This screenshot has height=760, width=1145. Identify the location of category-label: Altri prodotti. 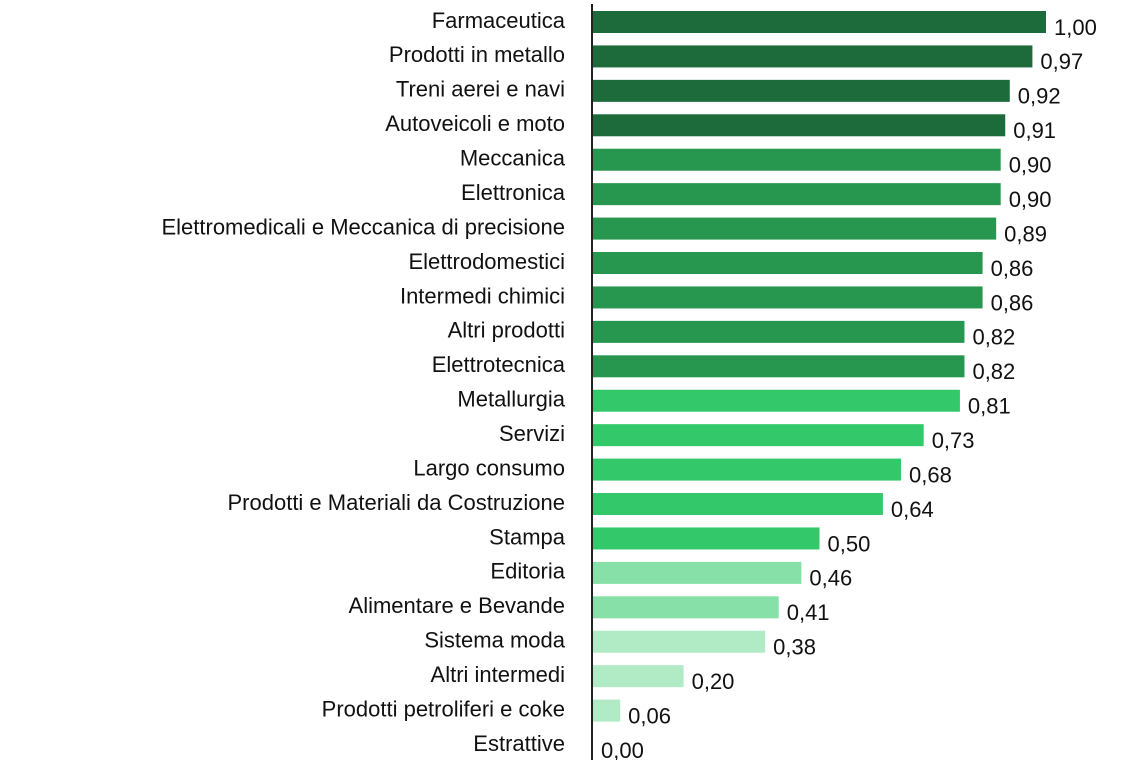
(506, 330).